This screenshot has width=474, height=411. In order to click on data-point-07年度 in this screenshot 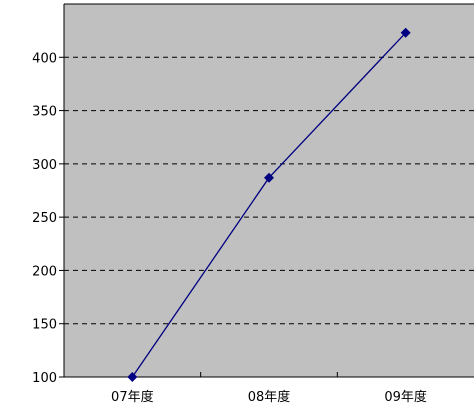, I will do `click(132, 377)`.